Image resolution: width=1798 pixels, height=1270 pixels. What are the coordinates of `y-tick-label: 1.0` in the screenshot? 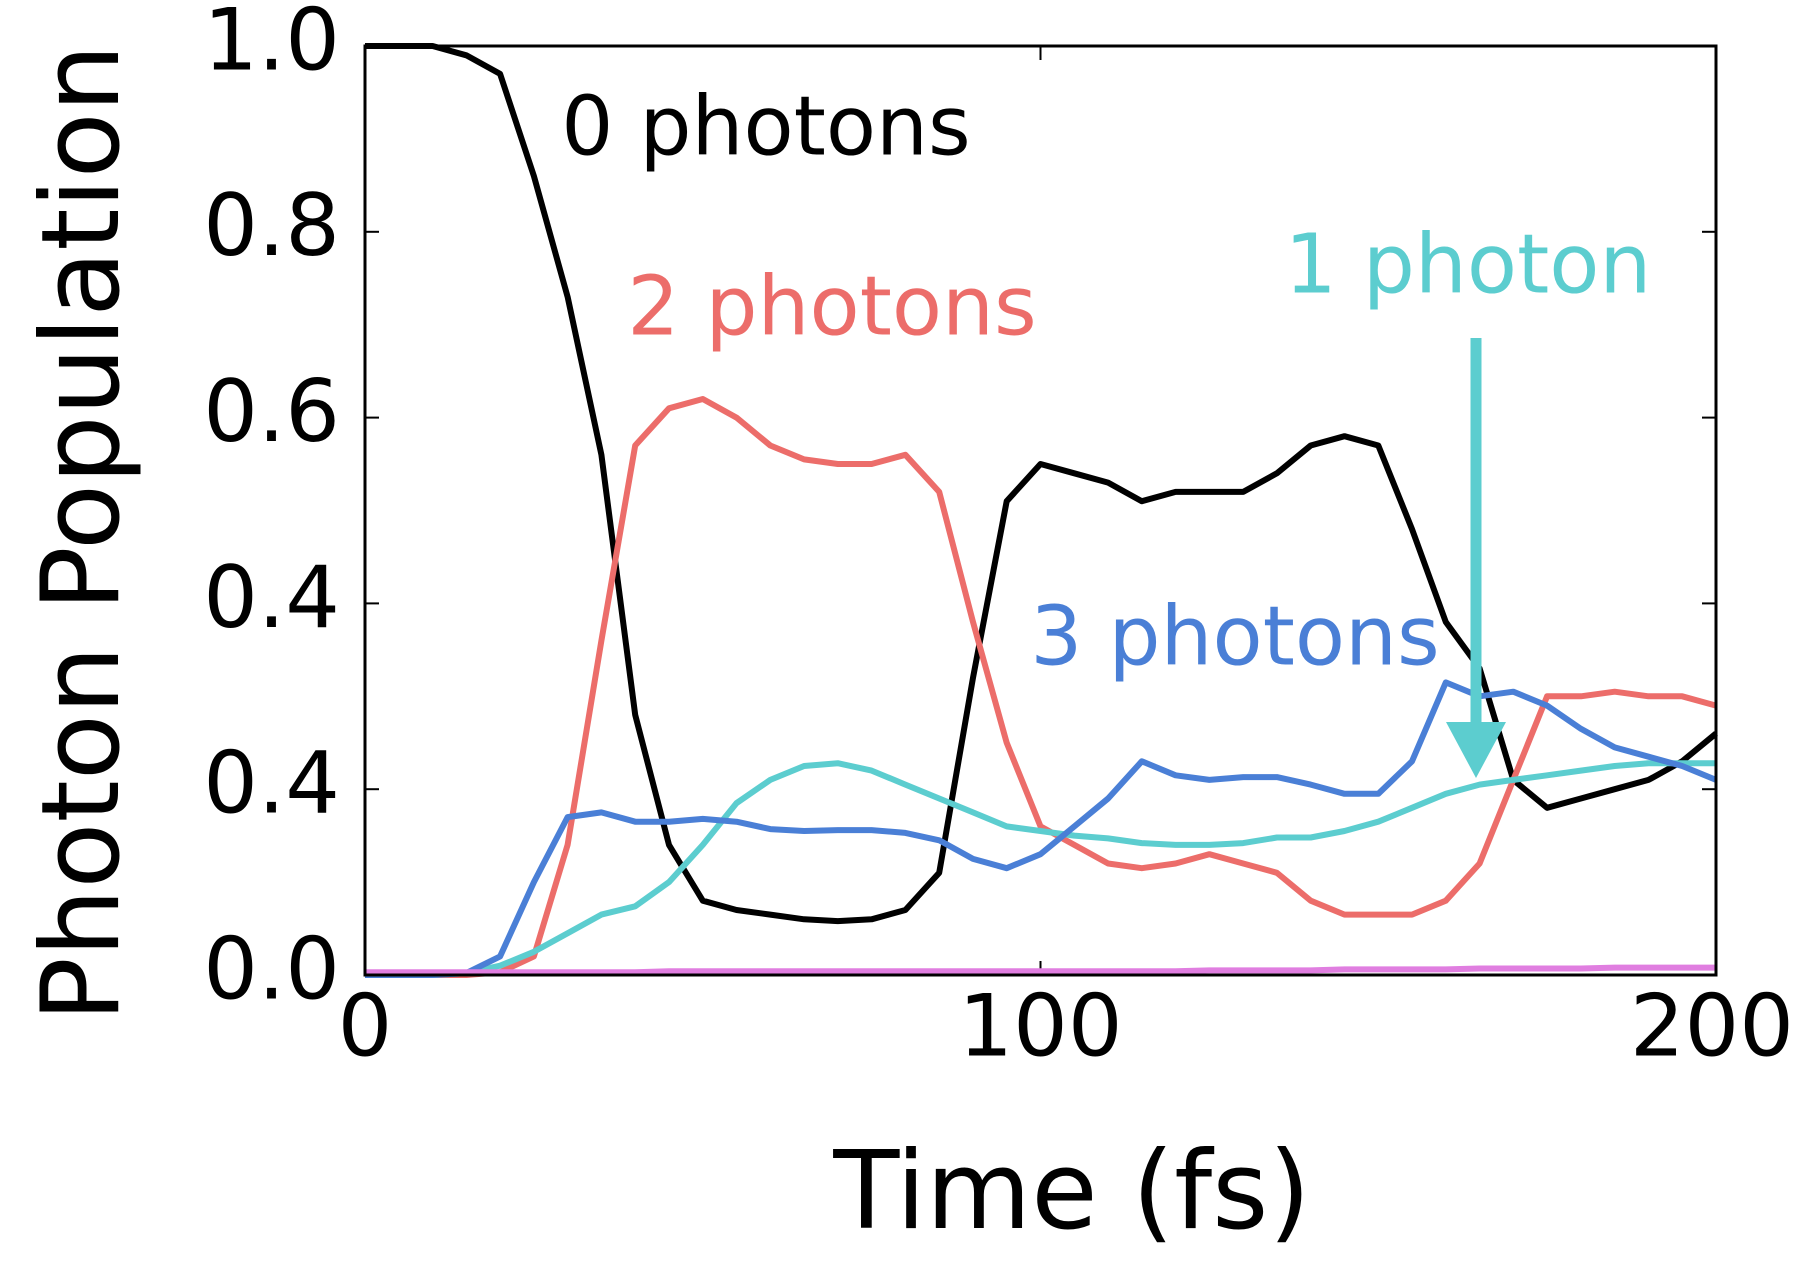 It's located at (271, 45).